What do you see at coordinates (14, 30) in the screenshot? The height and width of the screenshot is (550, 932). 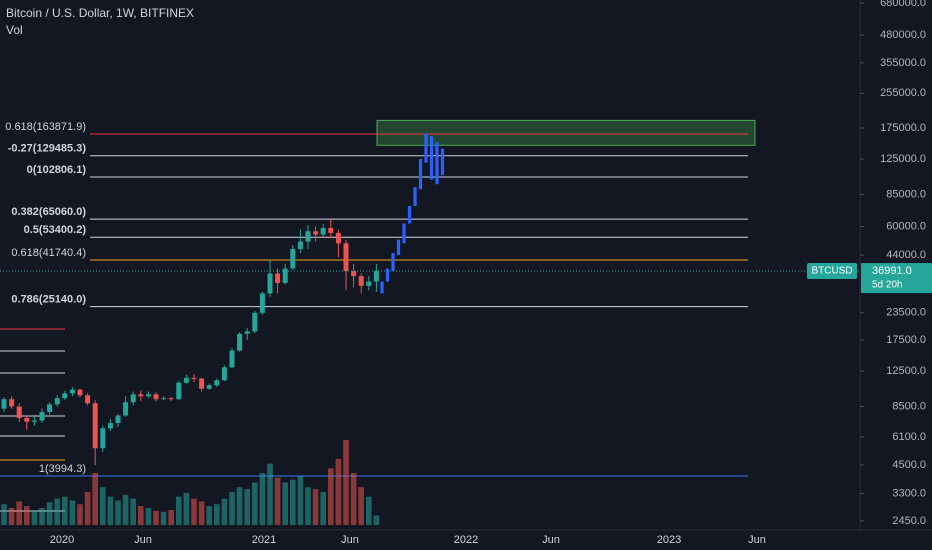 I see `volume-label: Vol` at bounding box center [14, 30].